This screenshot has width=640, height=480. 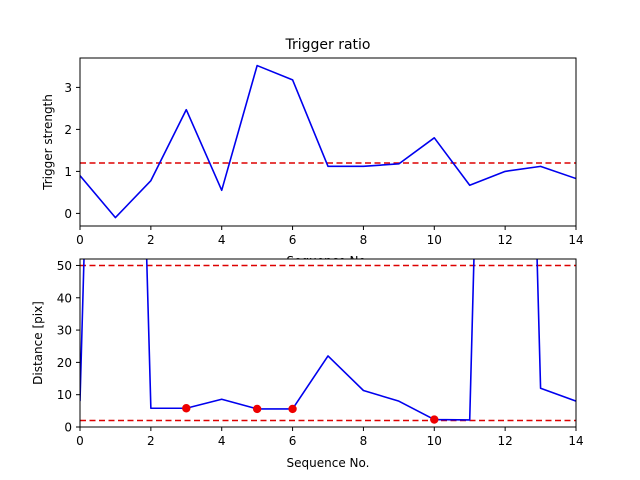 What do you see at coordinates (64, 363) in the screenshot?
I see `bottom-y-tick-label: 20` at bounding box center [64, 363].